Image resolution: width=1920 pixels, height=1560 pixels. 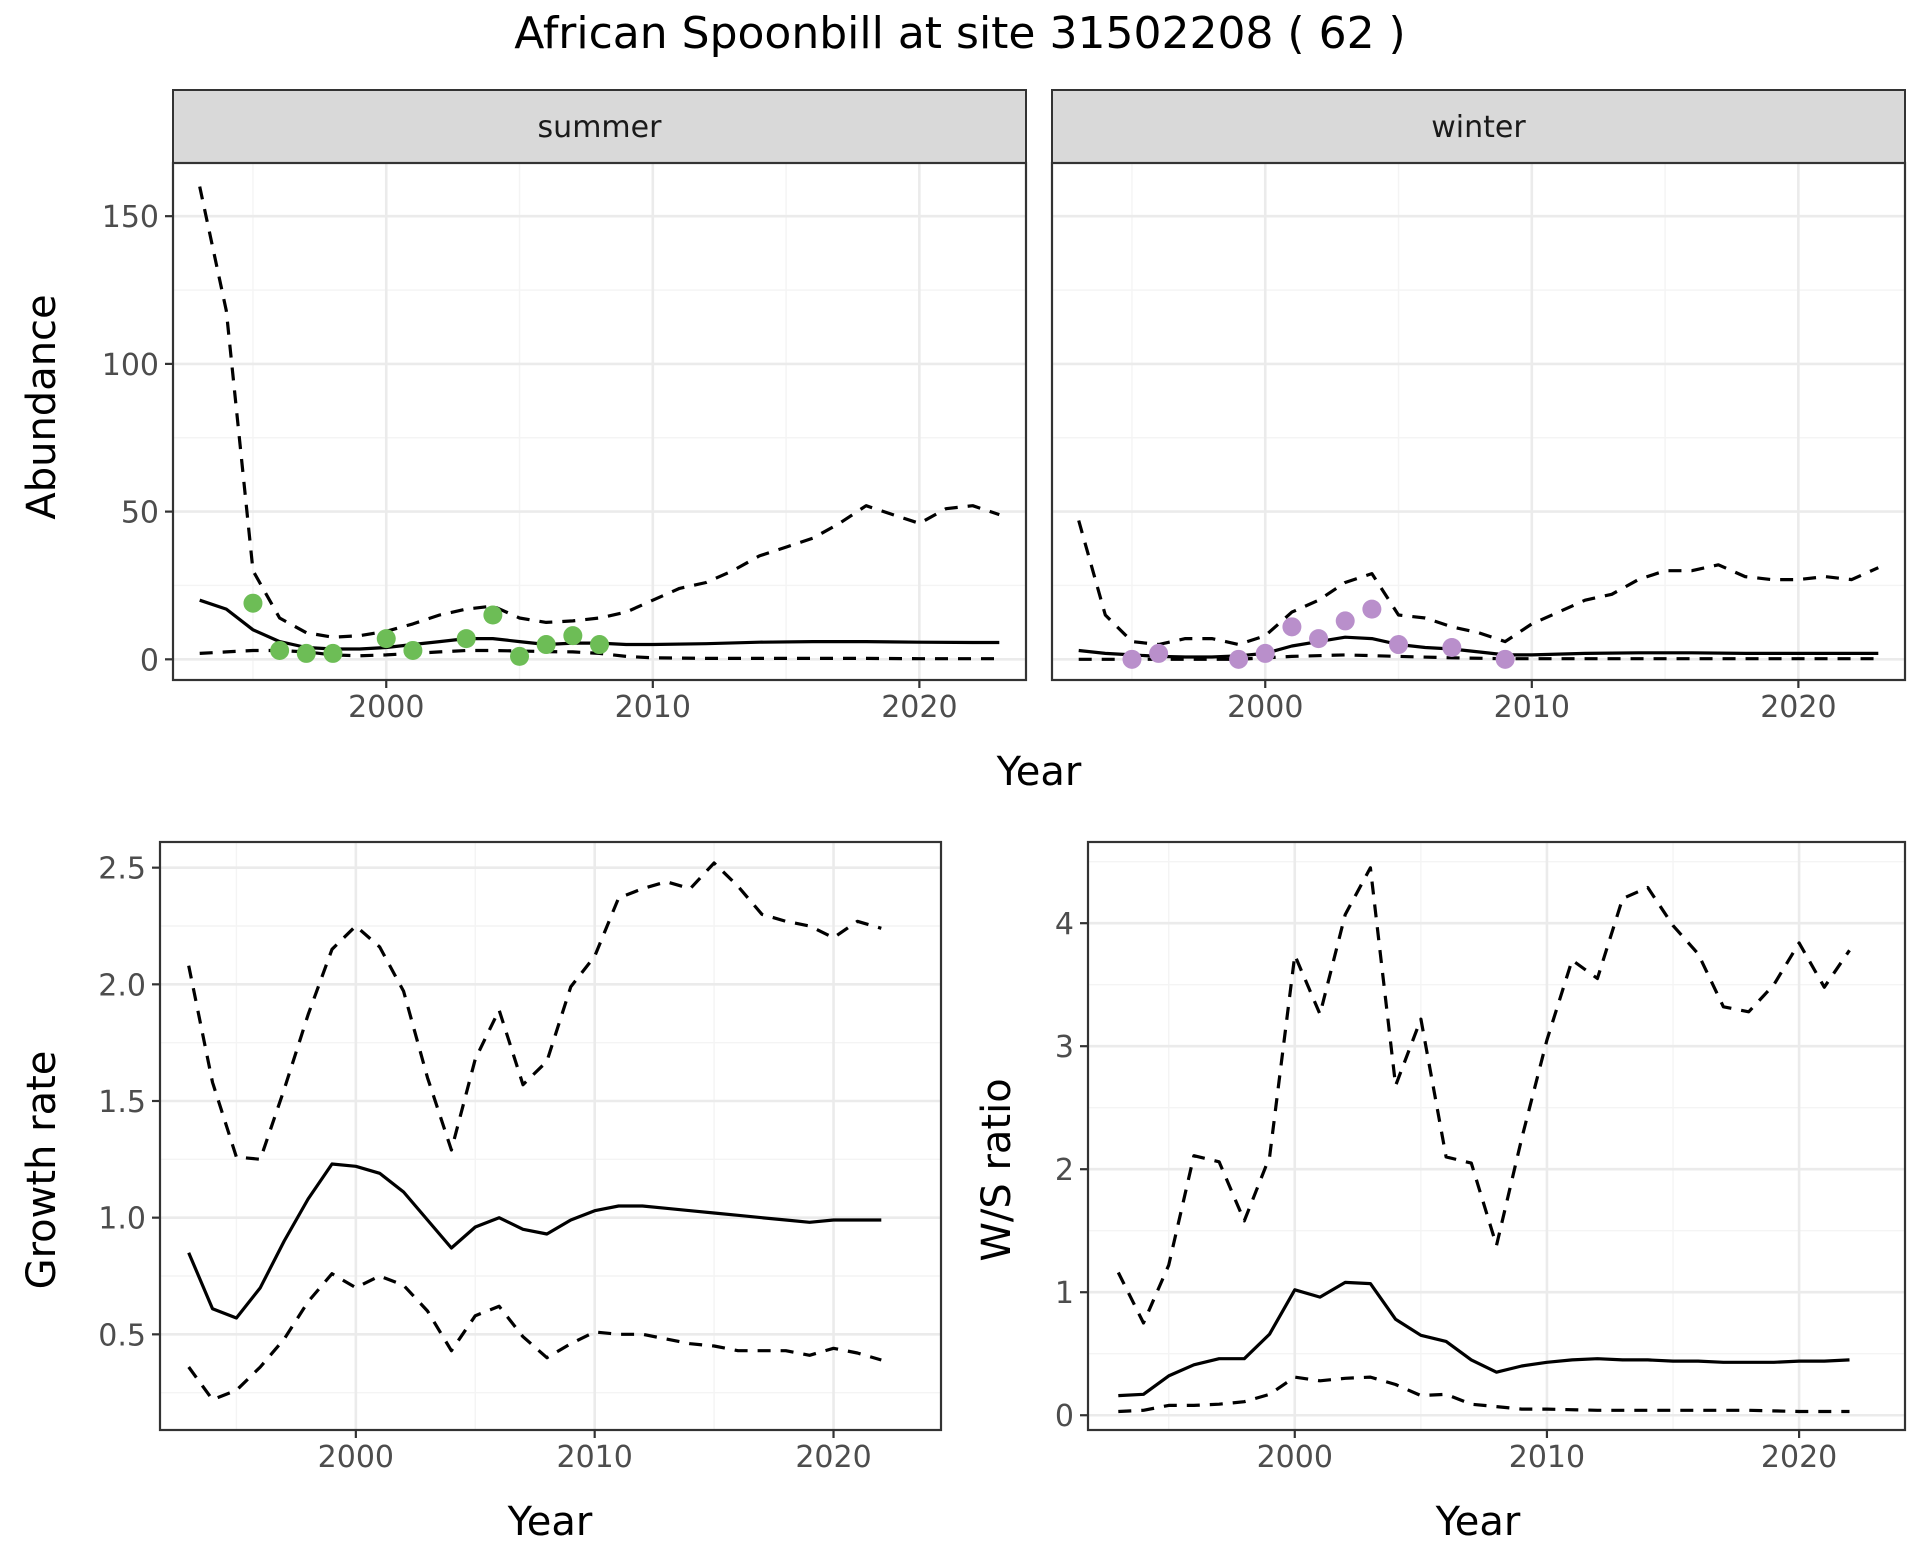 What do you see at coordinates (140, 513) in the screenshot?
I see `y-tick-label: 50` at bounding box center [140, 513].